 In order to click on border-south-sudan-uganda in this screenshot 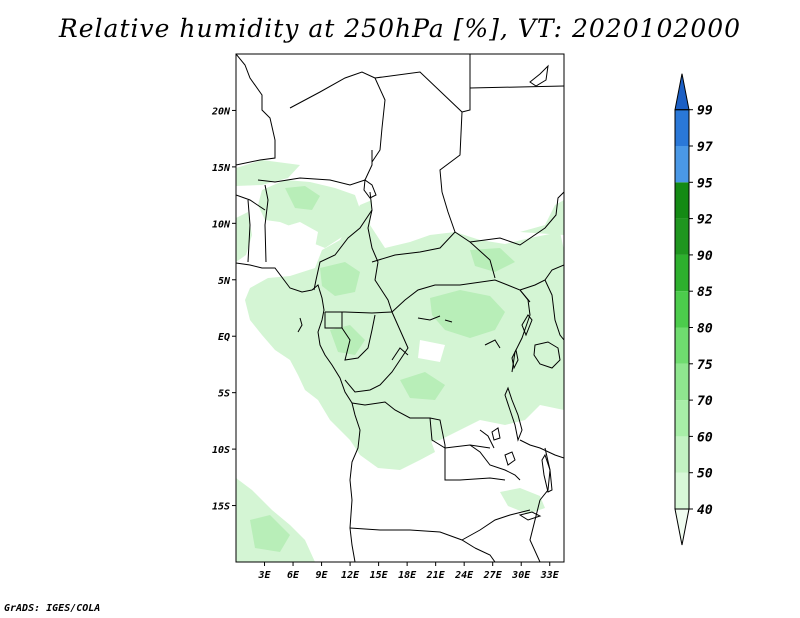, I will do `click(541, 277)`.